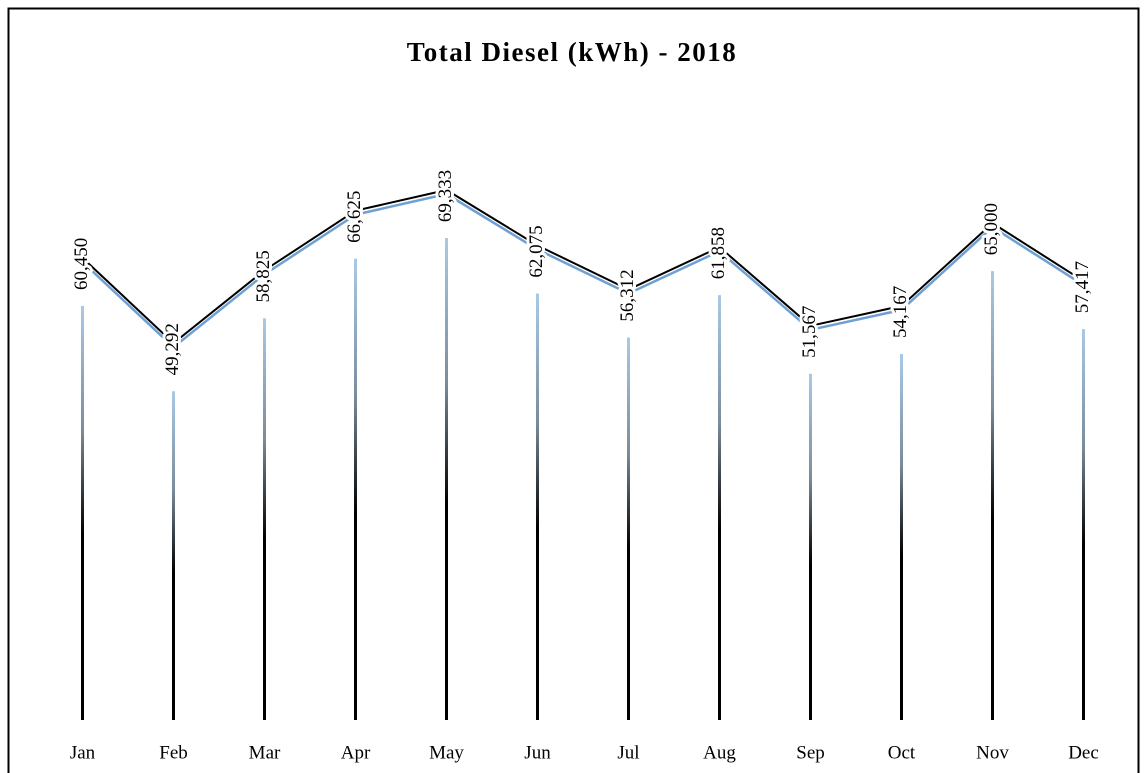  I want to click on x-tick-label: Feb, so click(173, 752).